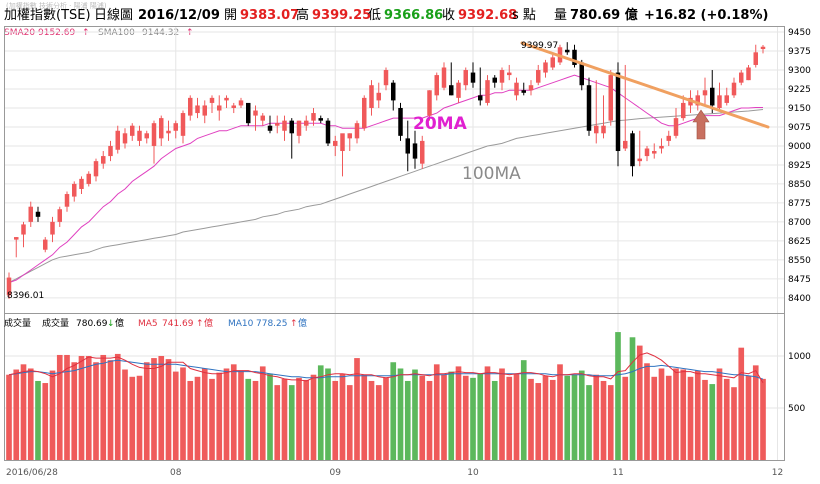 The image size is (820, 484). Describe the element at coordinates (796, 409) in the screenshot. I see `volume-tick-label: 500` at that location.